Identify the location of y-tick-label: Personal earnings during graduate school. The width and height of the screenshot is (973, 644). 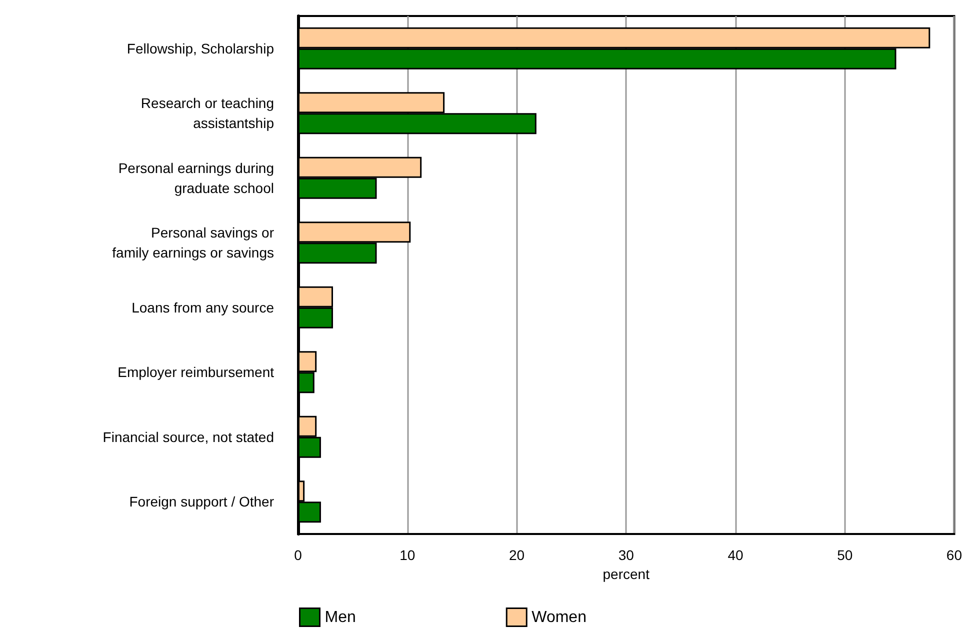
(196, 178).